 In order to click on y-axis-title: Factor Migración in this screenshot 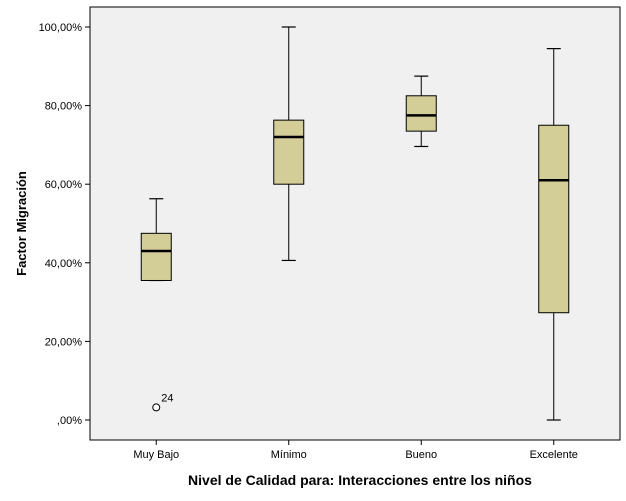, I will do `click(21, 223)`.